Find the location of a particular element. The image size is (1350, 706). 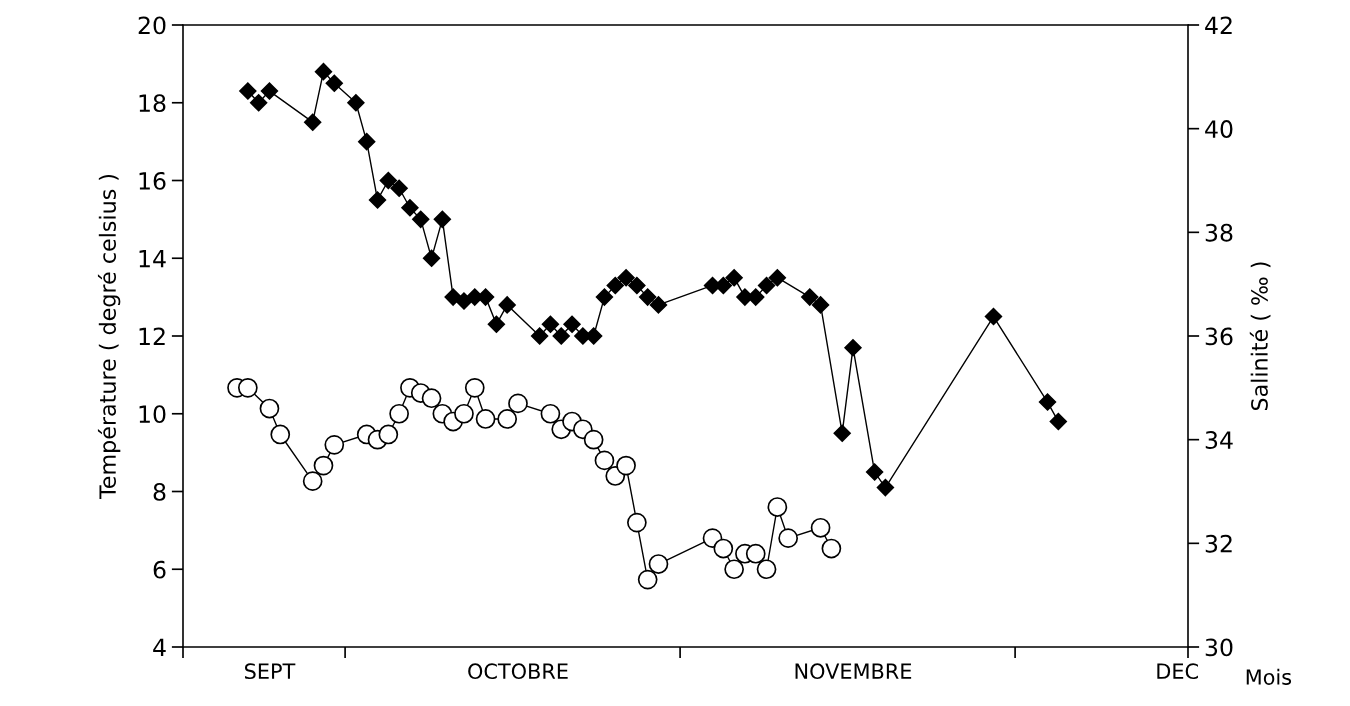

y-tick-label: 16 is located at coordinates (152, 180).